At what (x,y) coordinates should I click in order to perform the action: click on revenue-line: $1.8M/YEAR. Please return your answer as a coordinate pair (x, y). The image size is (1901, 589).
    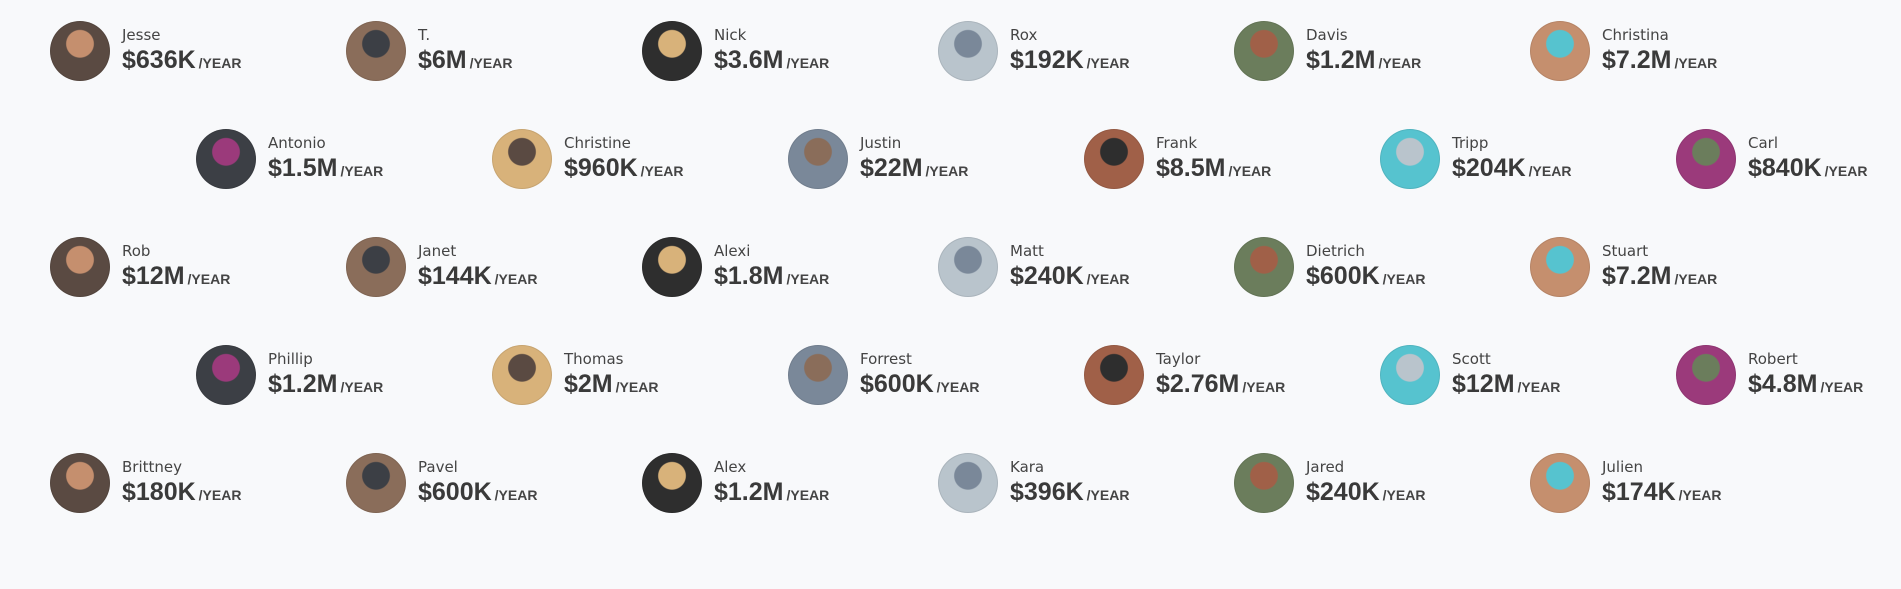
    Looking at the image, I should click on (771, 277).